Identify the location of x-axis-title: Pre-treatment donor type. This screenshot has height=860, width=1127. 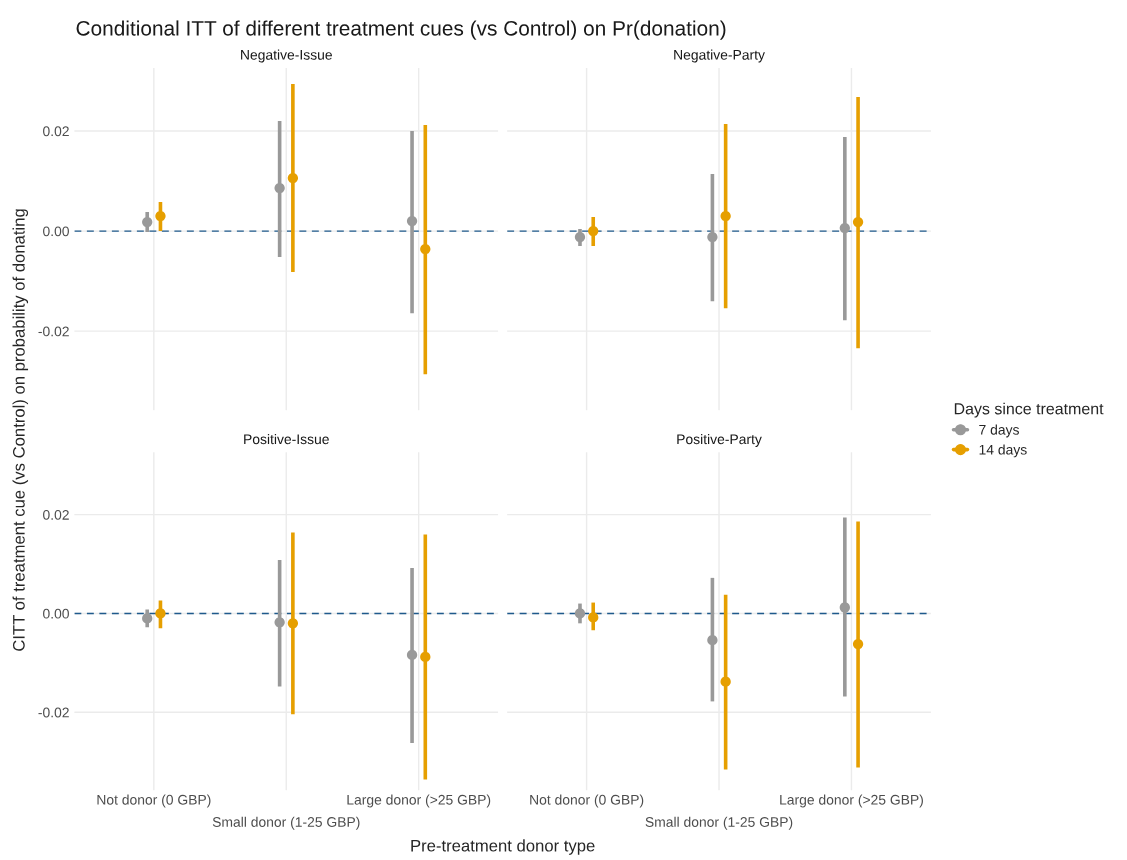
(503, 847).